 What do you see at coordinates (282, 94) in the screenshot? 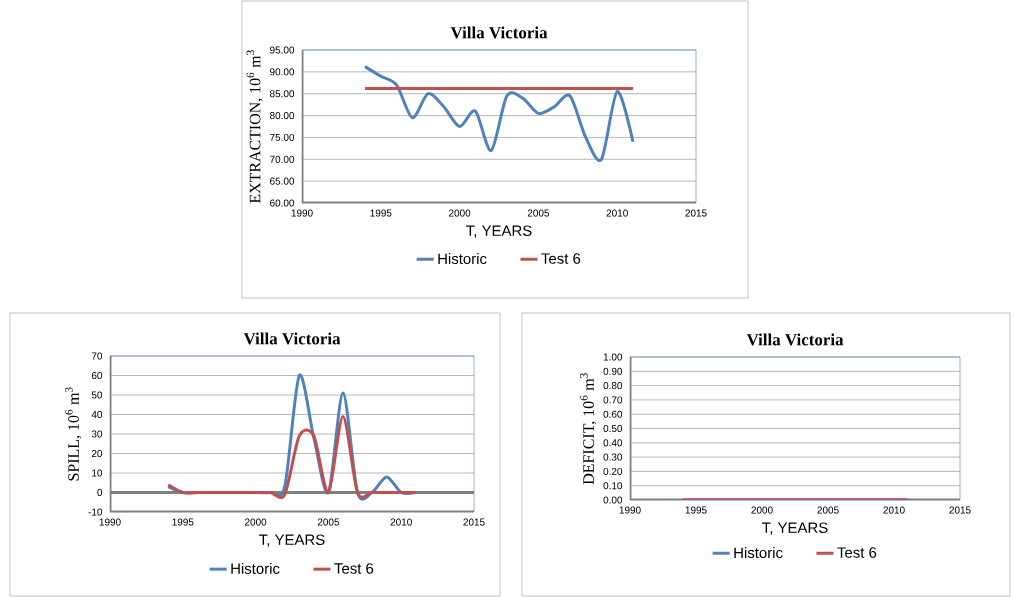
I see `y-tick-label: 85.00` at bounding box center [282, 94].